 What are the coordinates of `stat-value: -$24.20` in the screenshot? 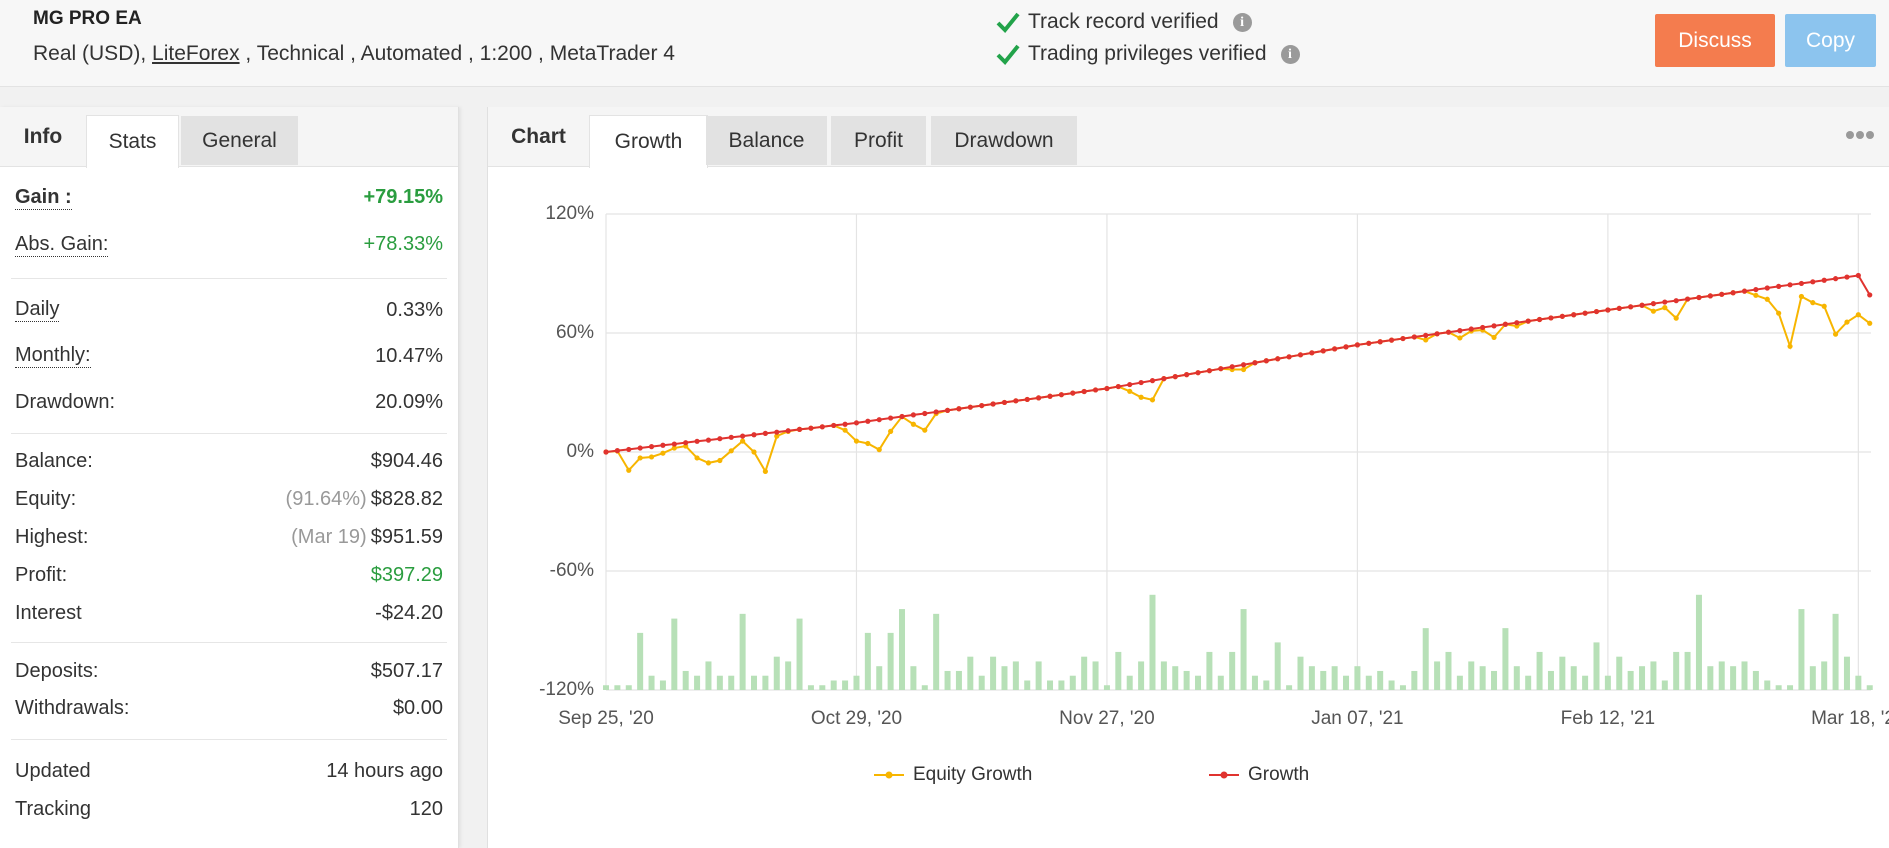 It's located at (409, 612).